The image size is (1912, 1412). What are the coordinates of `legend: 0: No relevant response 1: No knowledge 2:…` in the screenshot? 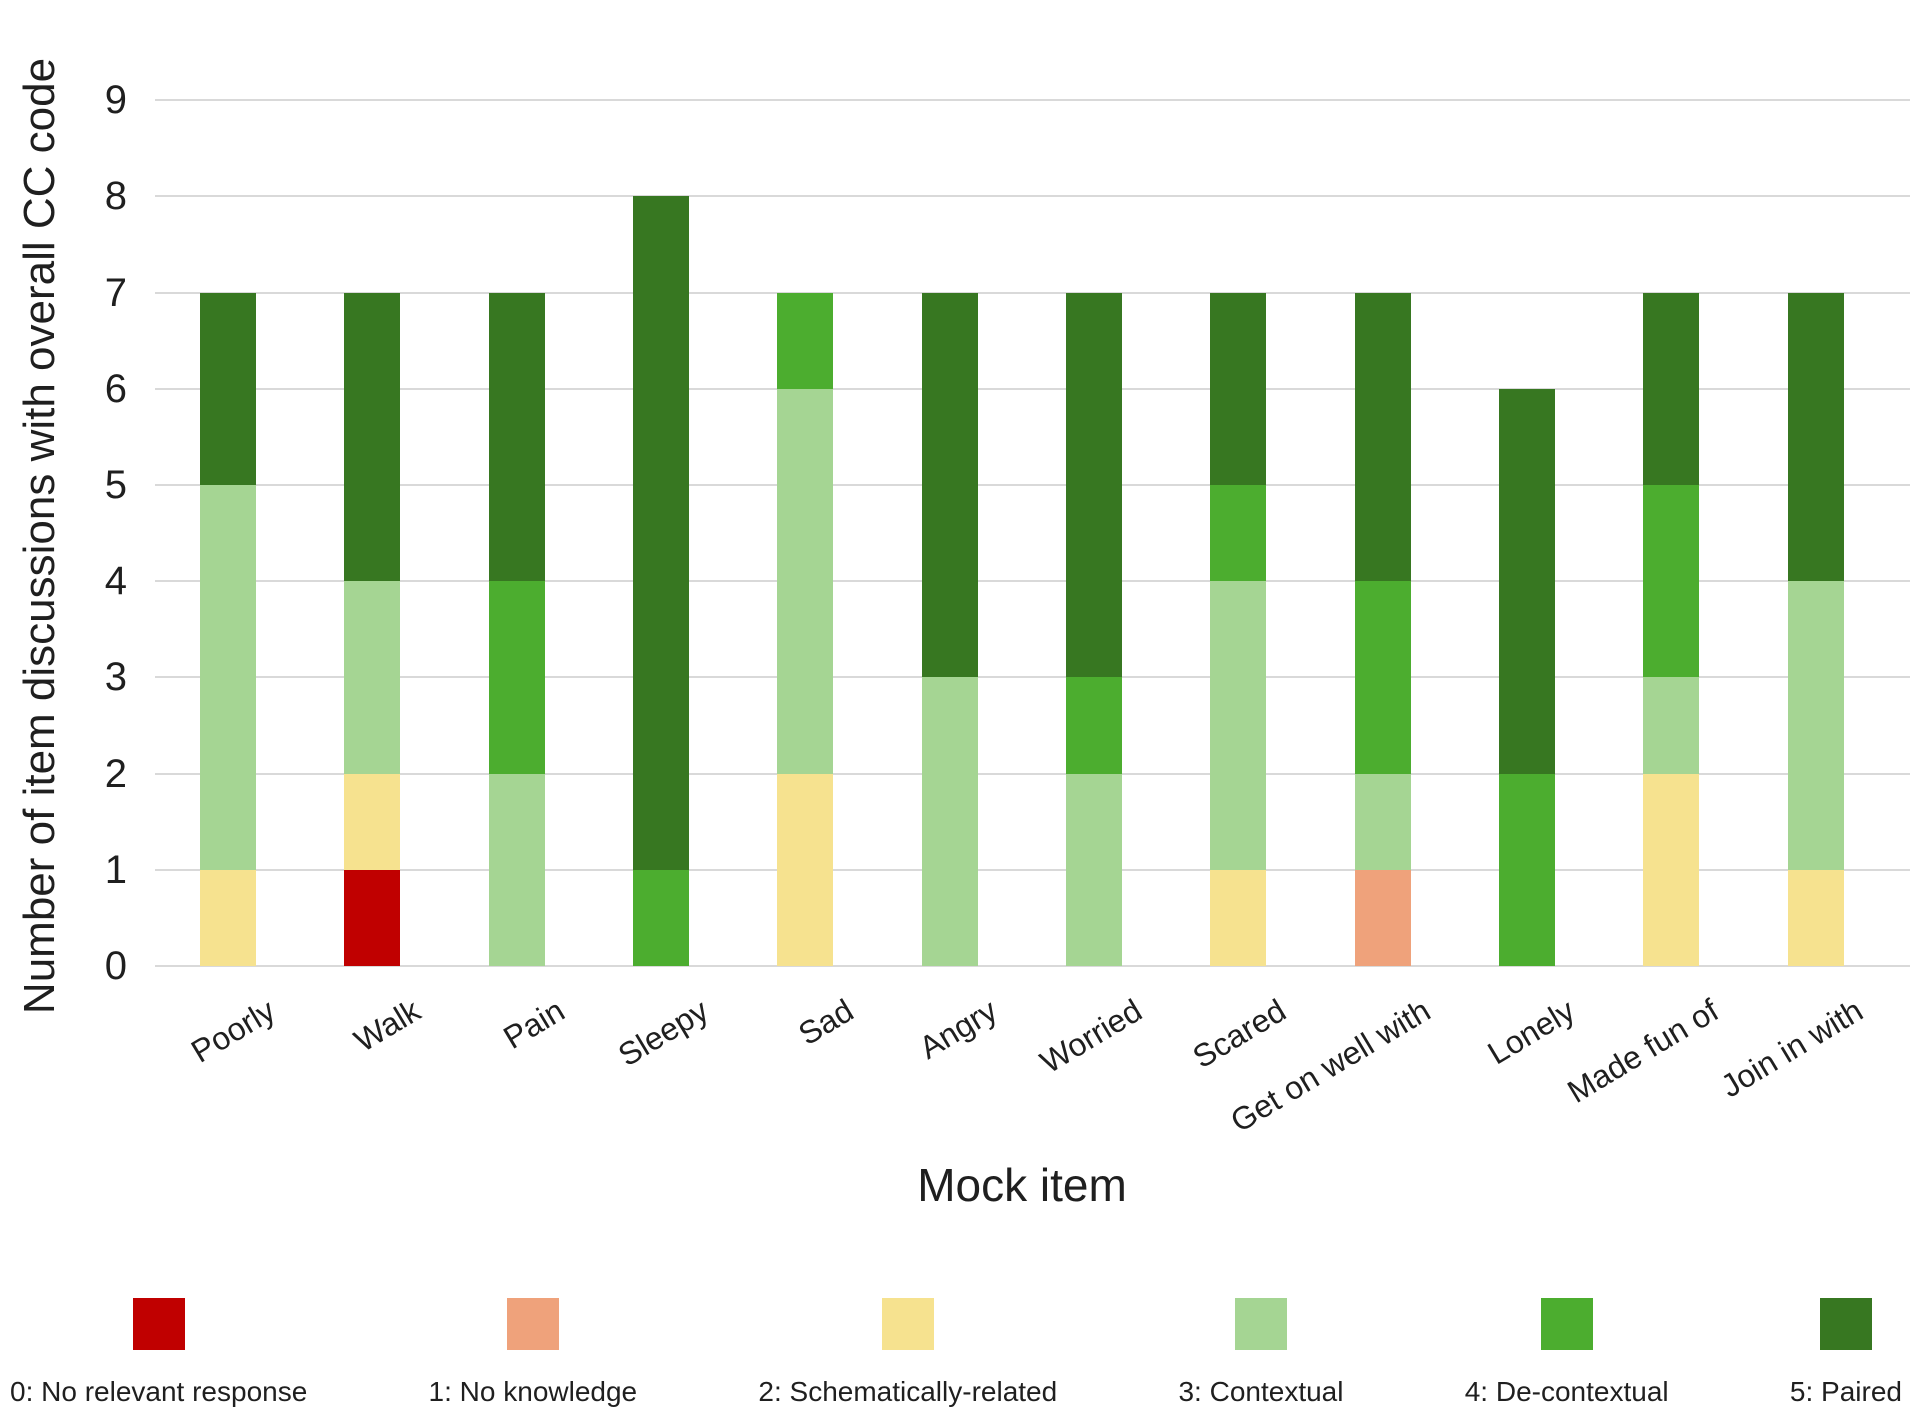 It's located at (956, 1353).